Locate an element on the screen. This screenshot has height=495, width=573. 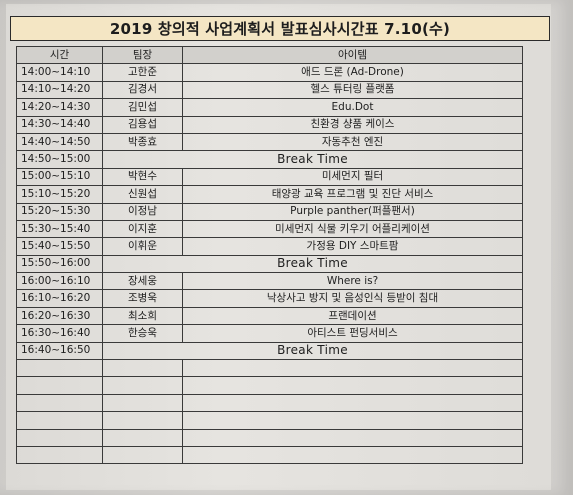
team-leader-cell: 한승욱 is located at coordinates (142, 333).